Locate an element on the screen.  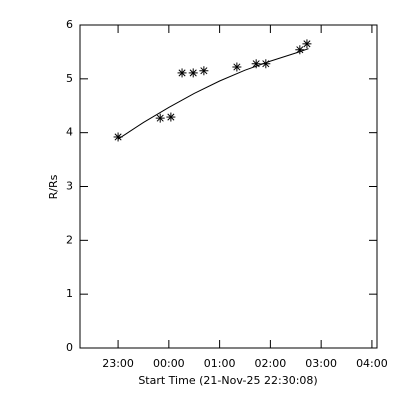
x-tick-label: 01:00 is located at coordinates (220, 363).